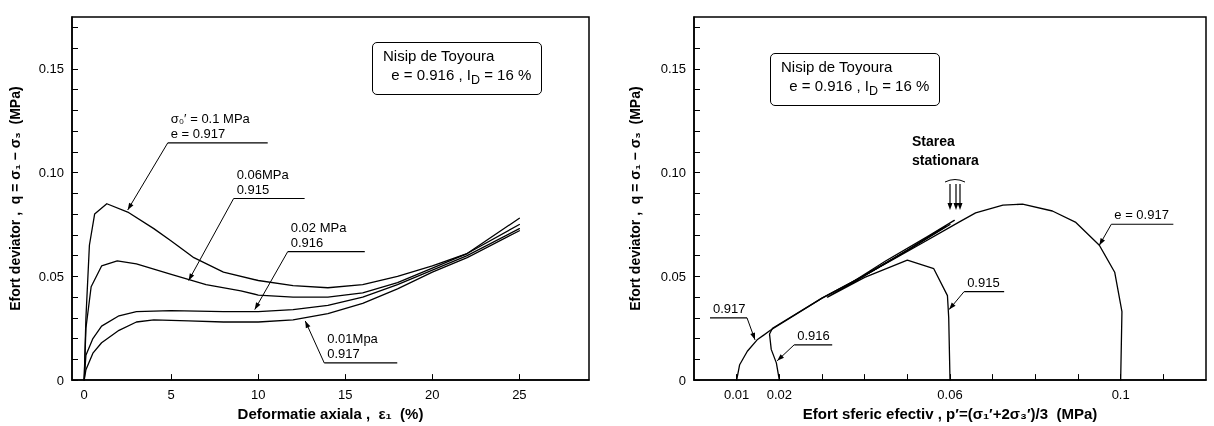 The image size is (1214, 426). I want to click on x-tick-label: 15, so click(345, 395).